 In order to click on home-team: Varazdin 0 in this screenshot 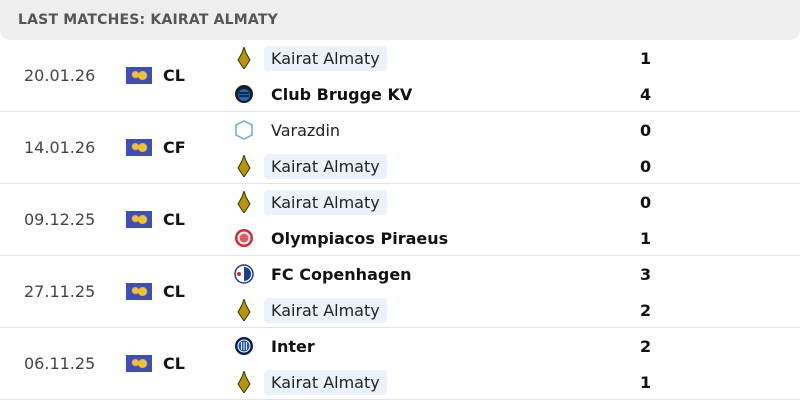, I will do `click(514, 130)`.